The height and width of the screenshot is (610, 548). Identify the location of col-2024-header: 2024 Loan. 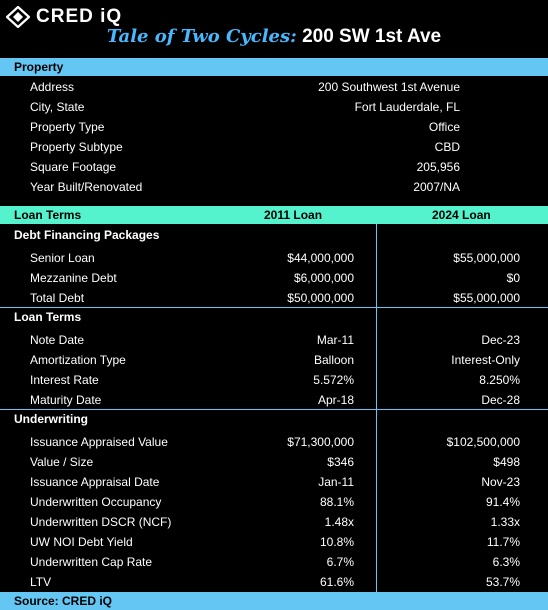
(461, 215).